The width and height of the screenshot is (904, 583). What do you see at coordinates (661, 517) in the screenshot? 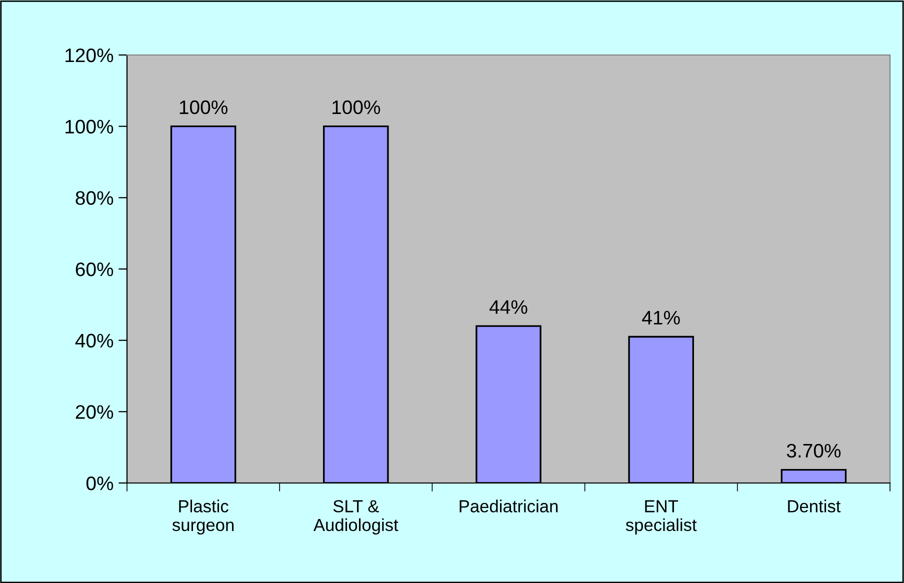
I see `x-tick-label: ENT specialist` at bounding box center [661, 517].